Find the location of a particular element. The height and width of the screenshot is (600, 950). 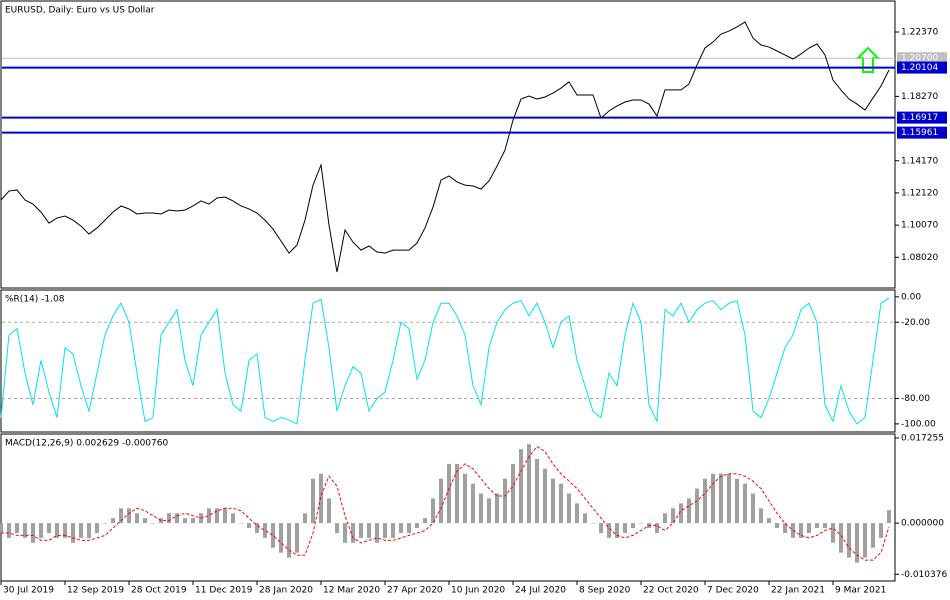

y-tick-label: 1.08020 is located at coordinates (919, 258).